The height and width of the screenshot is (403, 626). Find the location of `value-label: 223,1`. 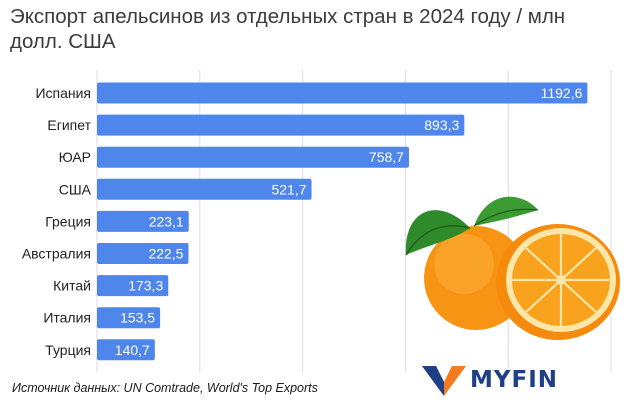

value-label: 223,1 is located at coordinates (166, 221).